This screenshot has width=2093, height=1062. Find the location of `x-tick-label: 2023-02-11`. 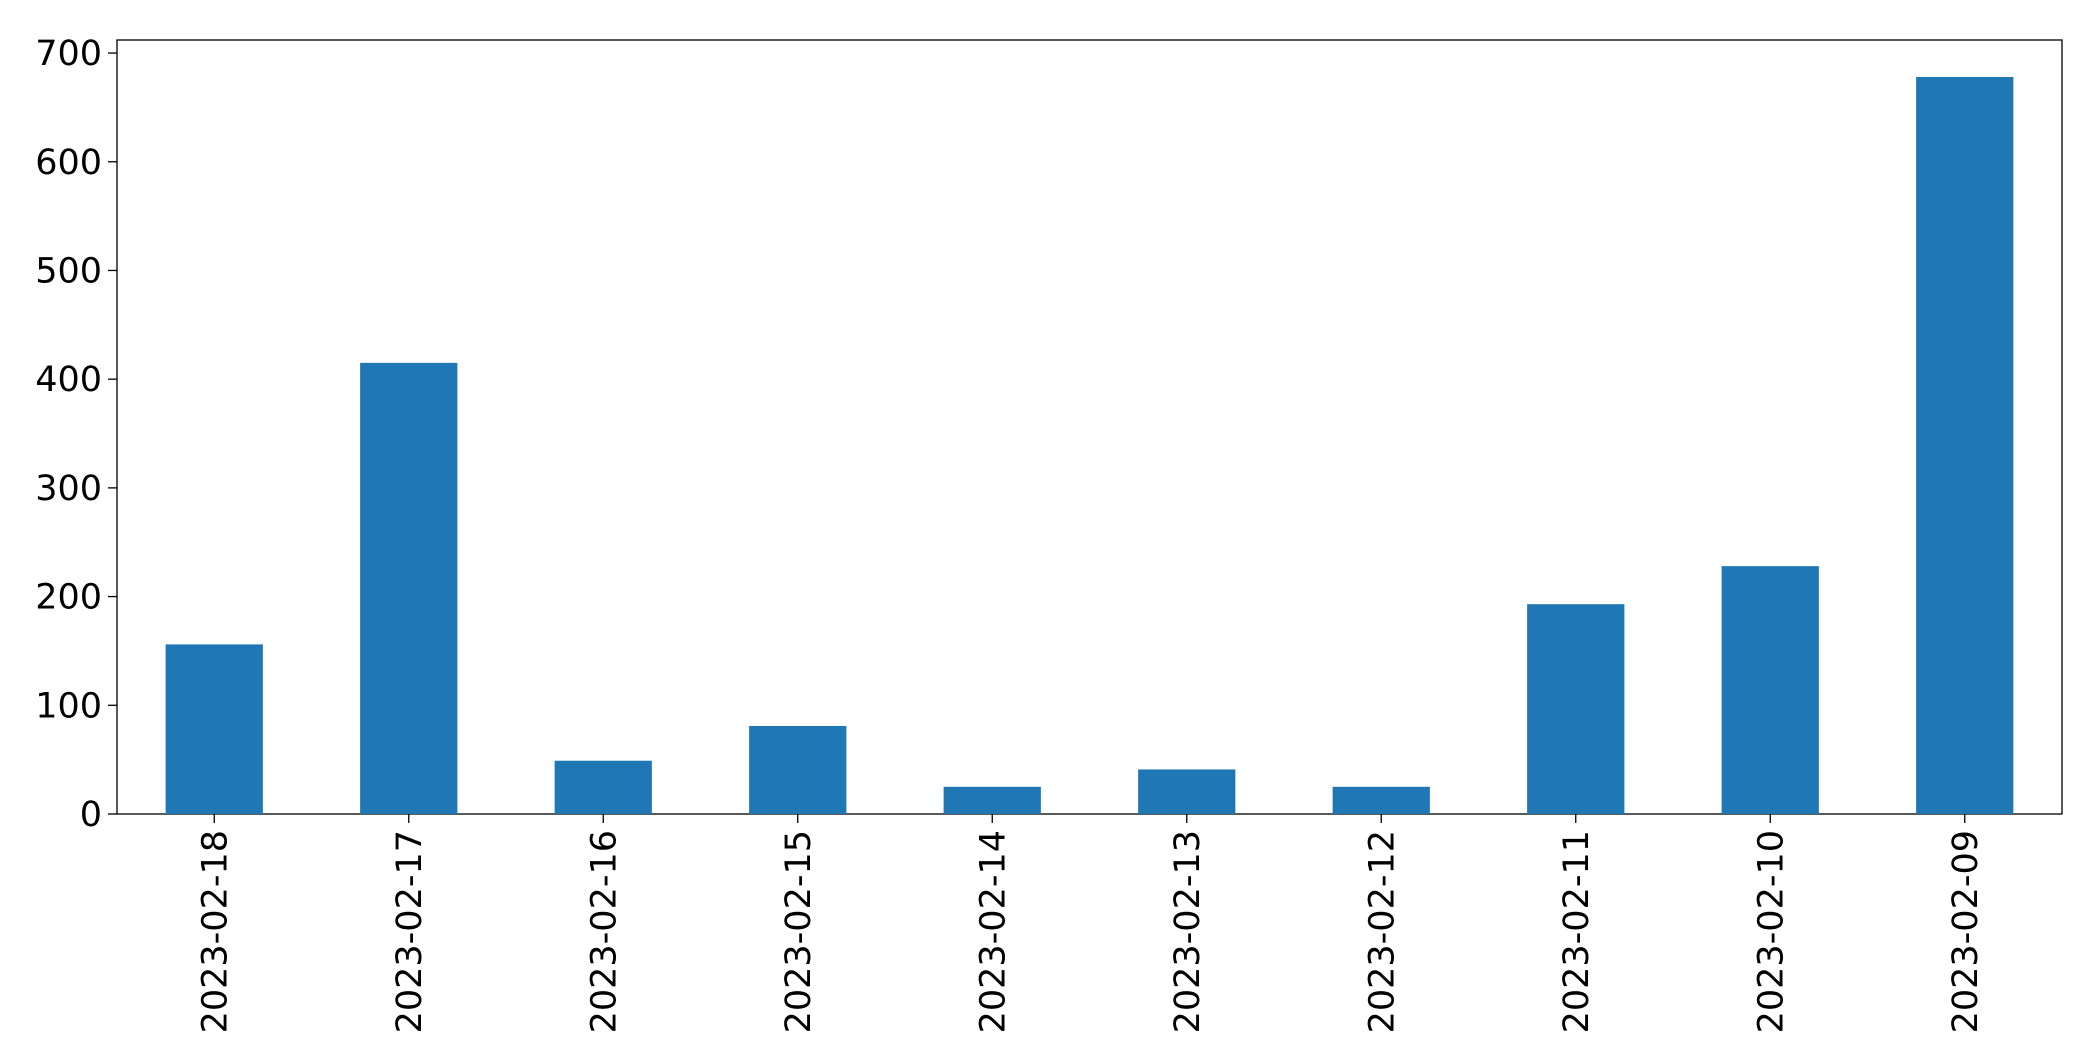

x-tick-label: 2023-02-11 is located at coordinates (1577, 931).